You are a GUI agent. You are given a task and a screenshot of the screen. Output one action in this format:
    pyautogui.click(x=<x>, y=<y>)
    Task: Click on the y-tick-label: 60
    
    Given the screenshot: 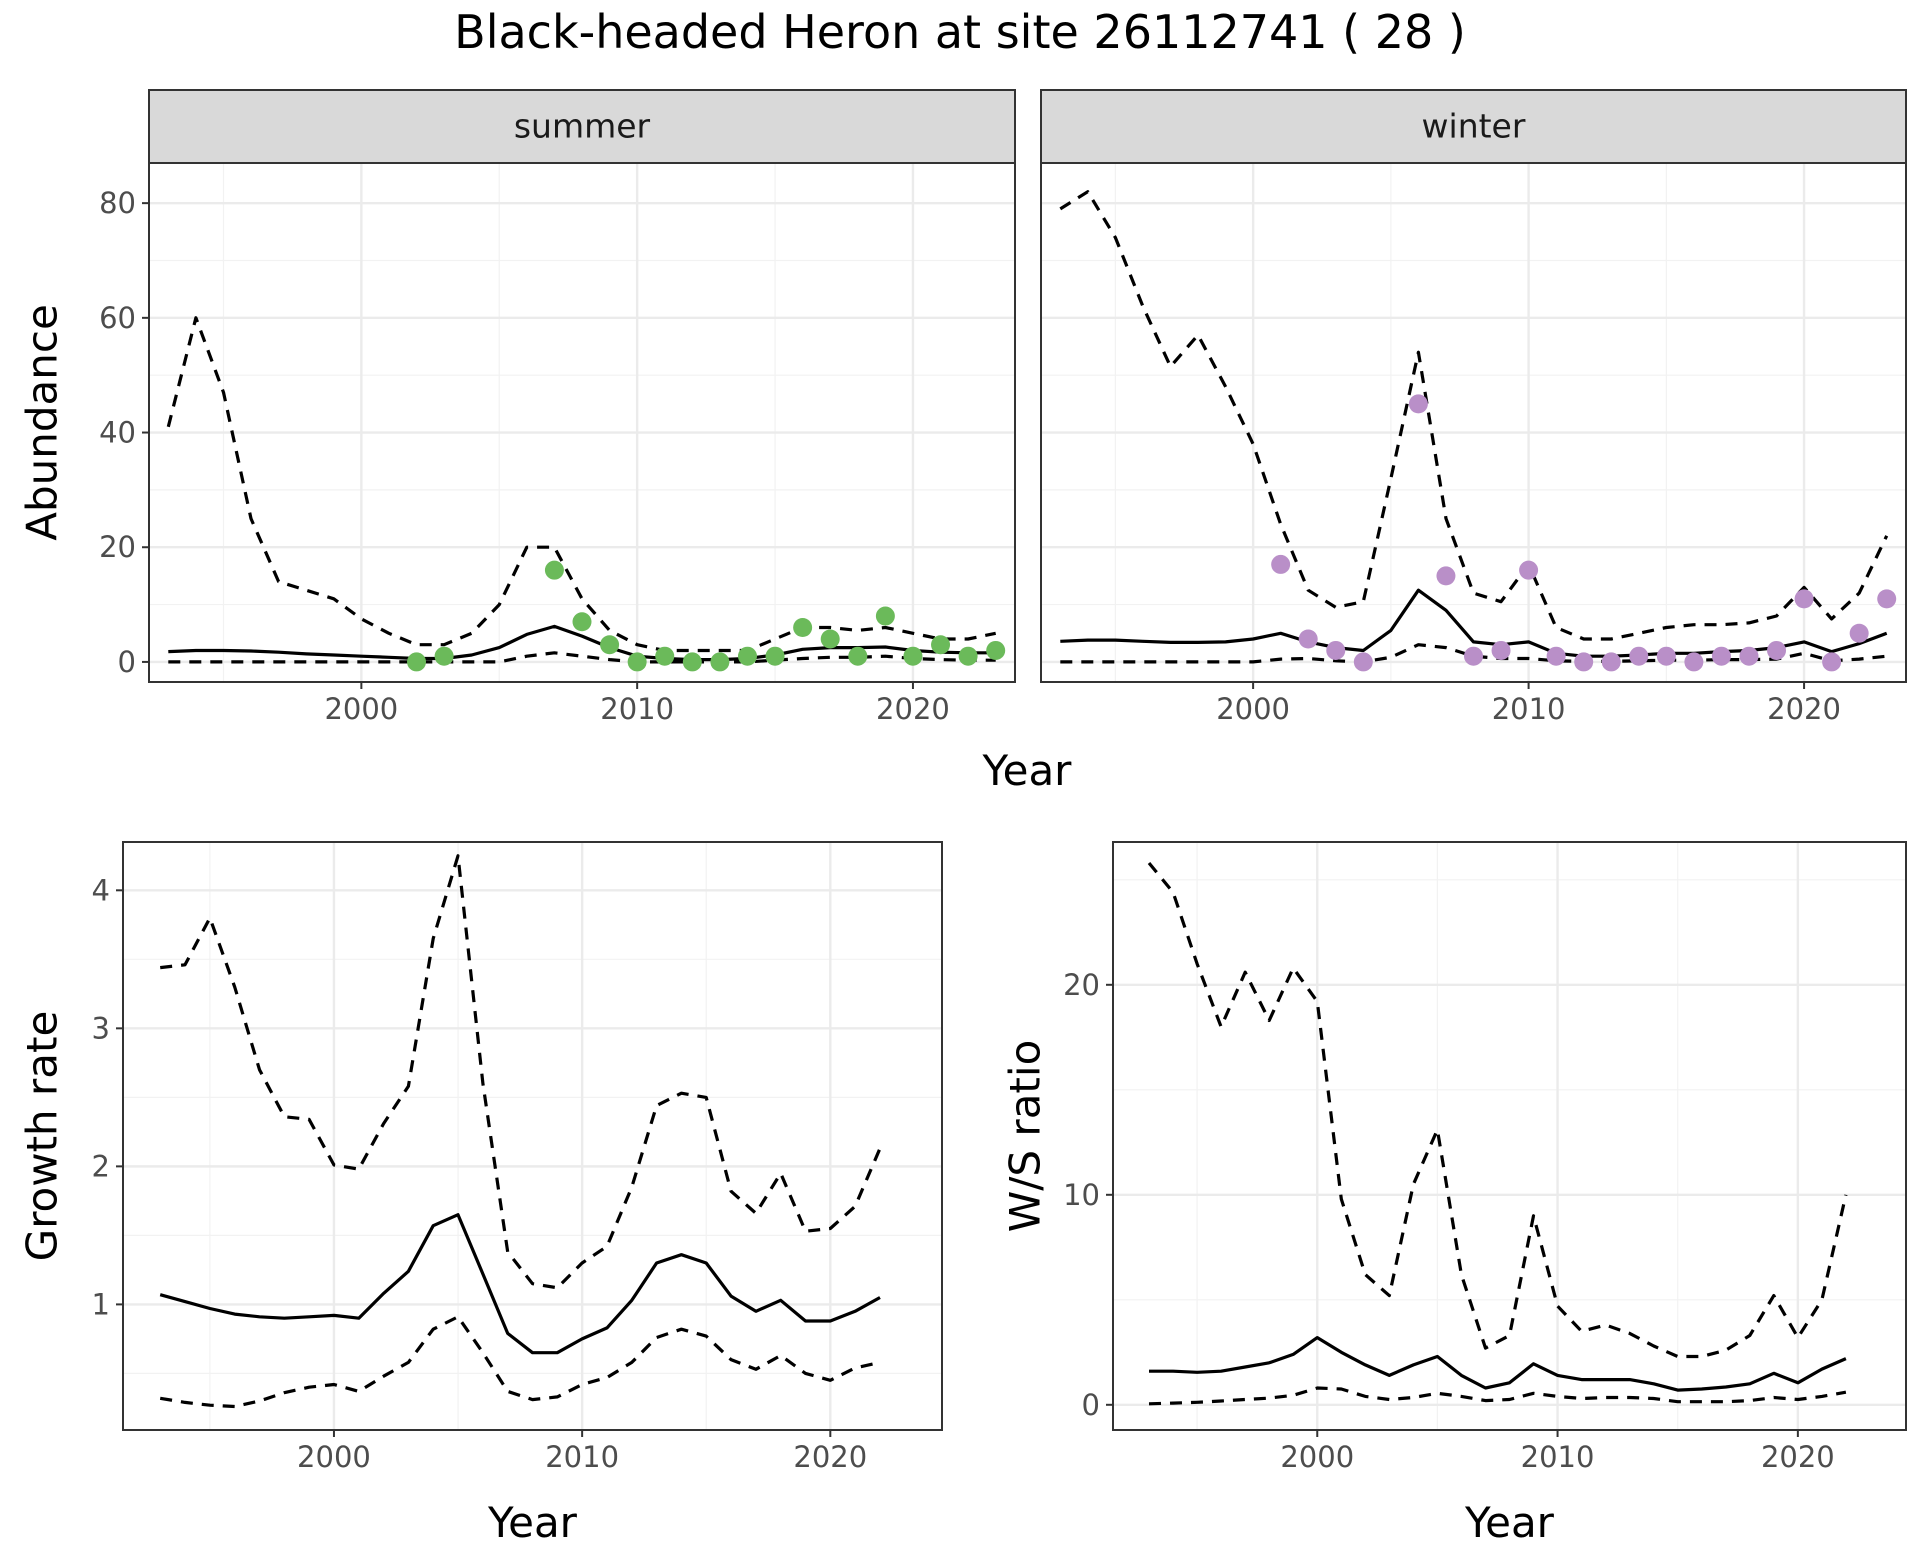 What is the action you would take?
    pyautogui.click(x=117, y=318)
    